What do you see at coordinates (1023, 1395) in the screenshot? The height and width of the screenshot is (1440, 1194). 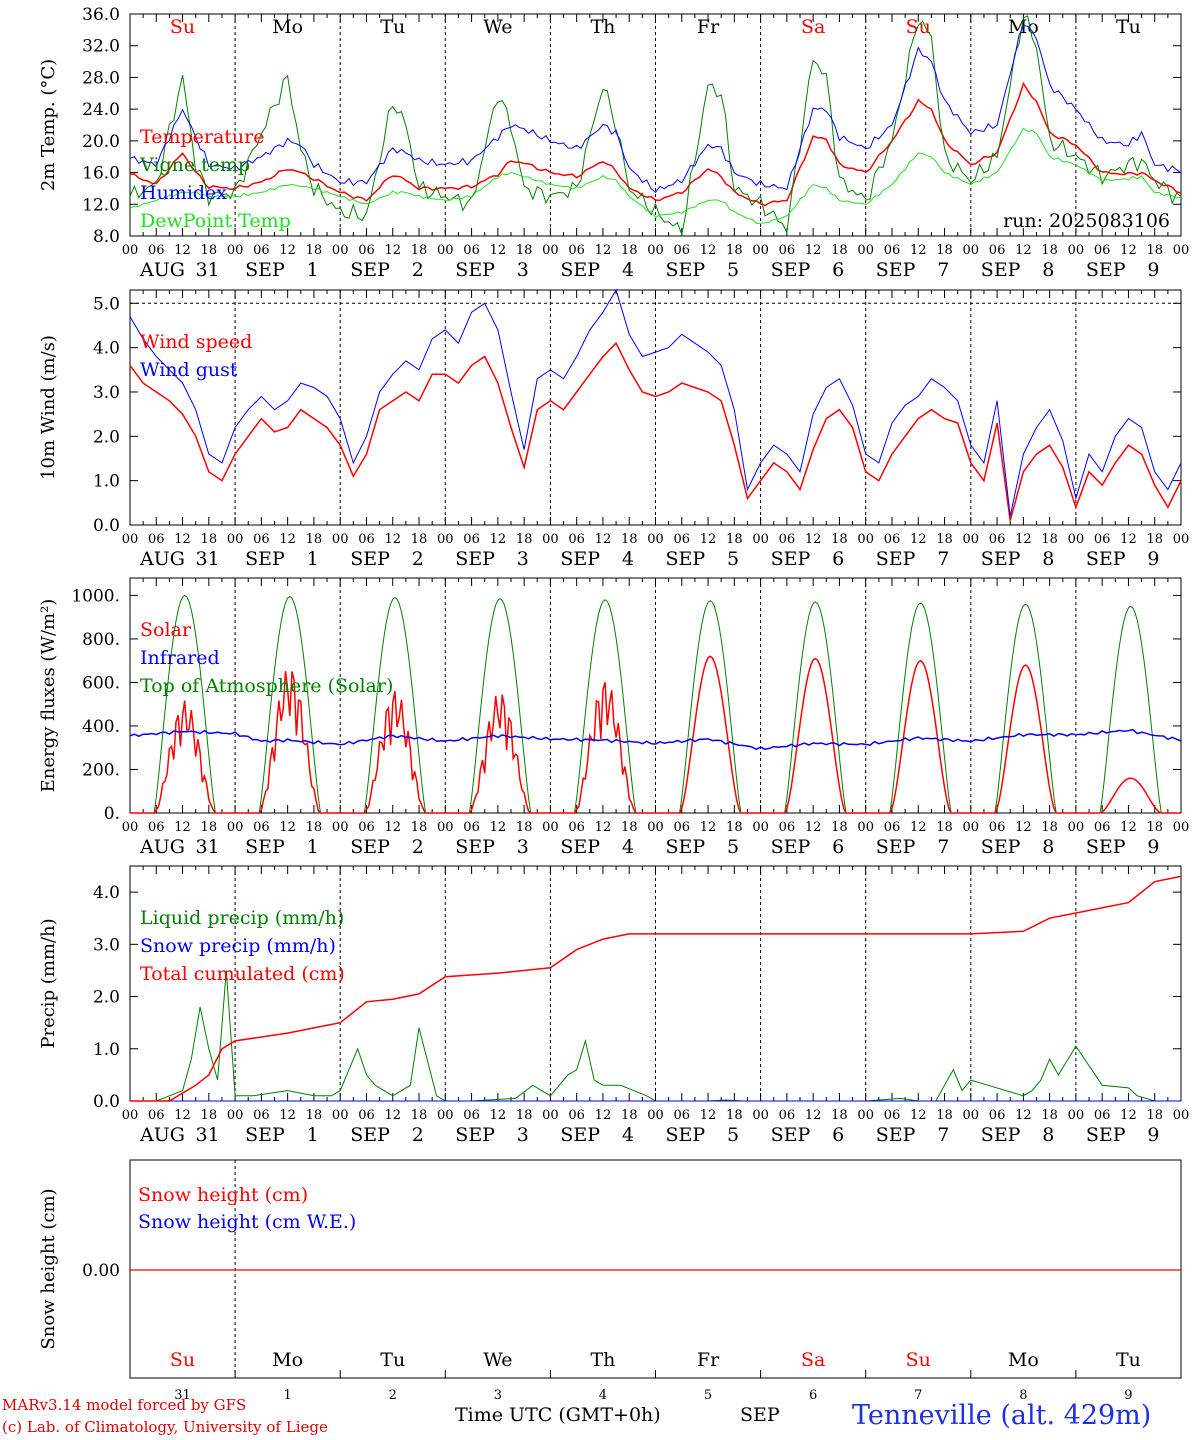 I see `day-number-label: 8` at bounding box center [1023, 1395].